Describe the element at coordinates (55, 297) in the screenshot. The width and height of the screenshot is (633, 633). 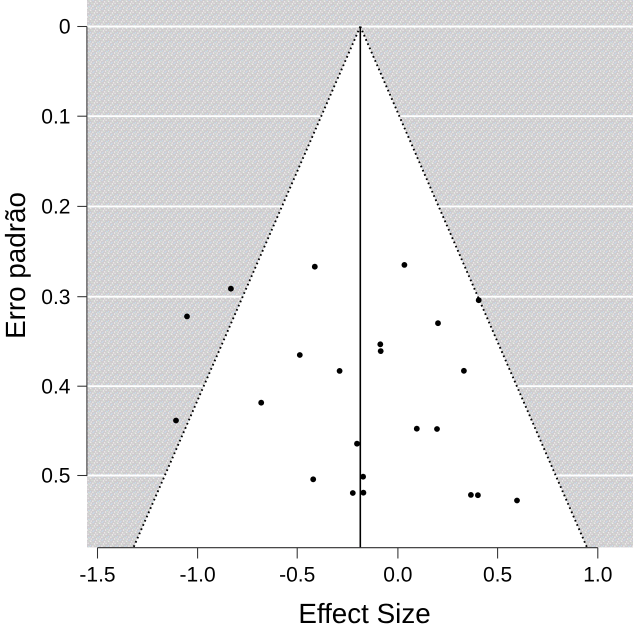
I see `svg-text: 0.3` at that location.